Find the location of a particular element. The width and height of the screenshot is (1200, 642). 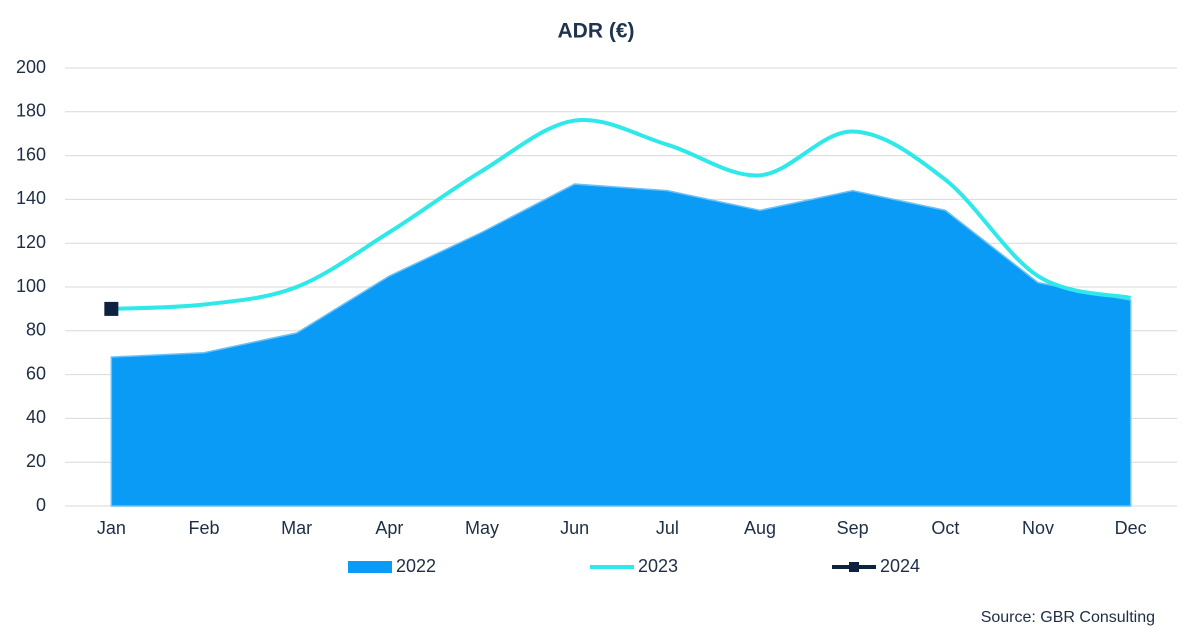

y-tick-label: 180 is located at coordinates (31, 111).